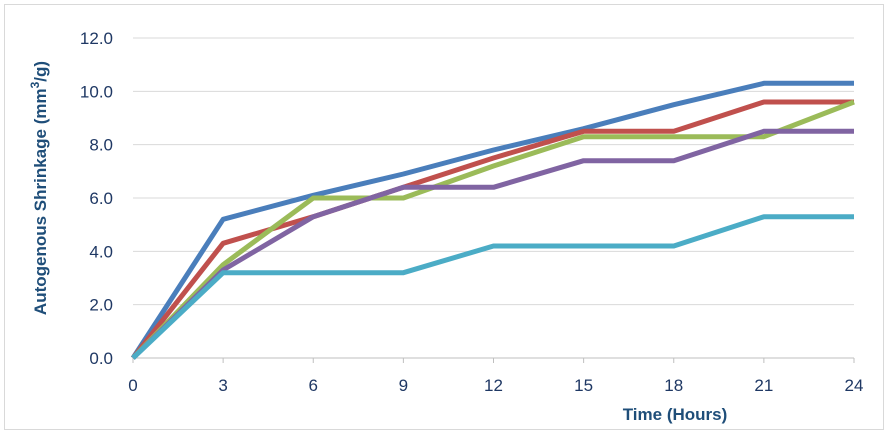 The height and width of the screenshot is (436, 892). What do you see at coordinates (222, 385) in the screenshot?
I see `x-tick-label: 3` at bounding box center [222, 385].